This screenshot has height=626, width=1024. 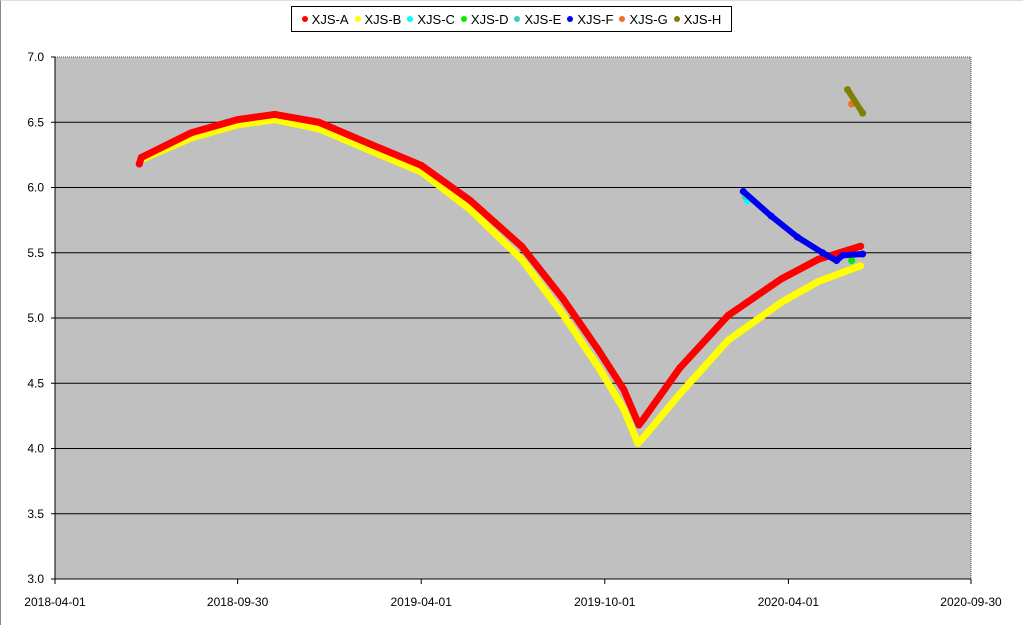 I want to click on legend-item-xjs-c: XJS-C, so click(x=431, y=19).